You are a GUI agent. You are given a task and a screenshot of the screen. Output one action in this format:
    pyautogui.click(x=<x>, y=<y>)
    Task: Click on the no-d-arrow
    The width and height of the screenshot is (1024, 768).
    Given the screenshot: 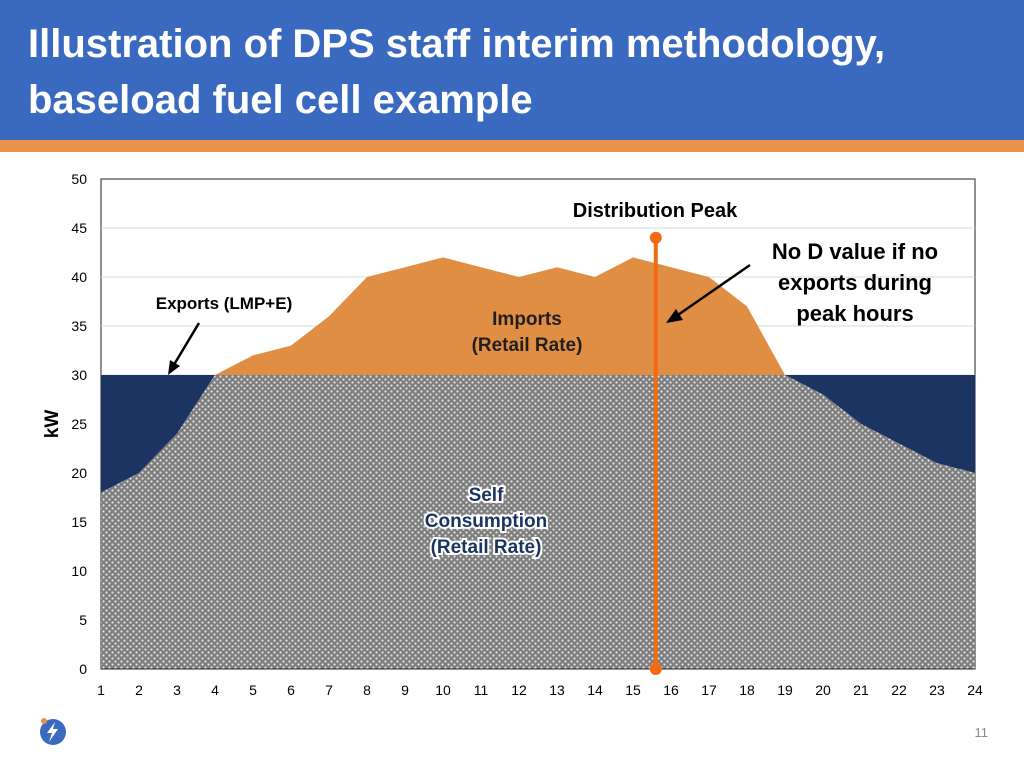 What is the action you would take?
    pyautogui.click(x=712, y=291)
    